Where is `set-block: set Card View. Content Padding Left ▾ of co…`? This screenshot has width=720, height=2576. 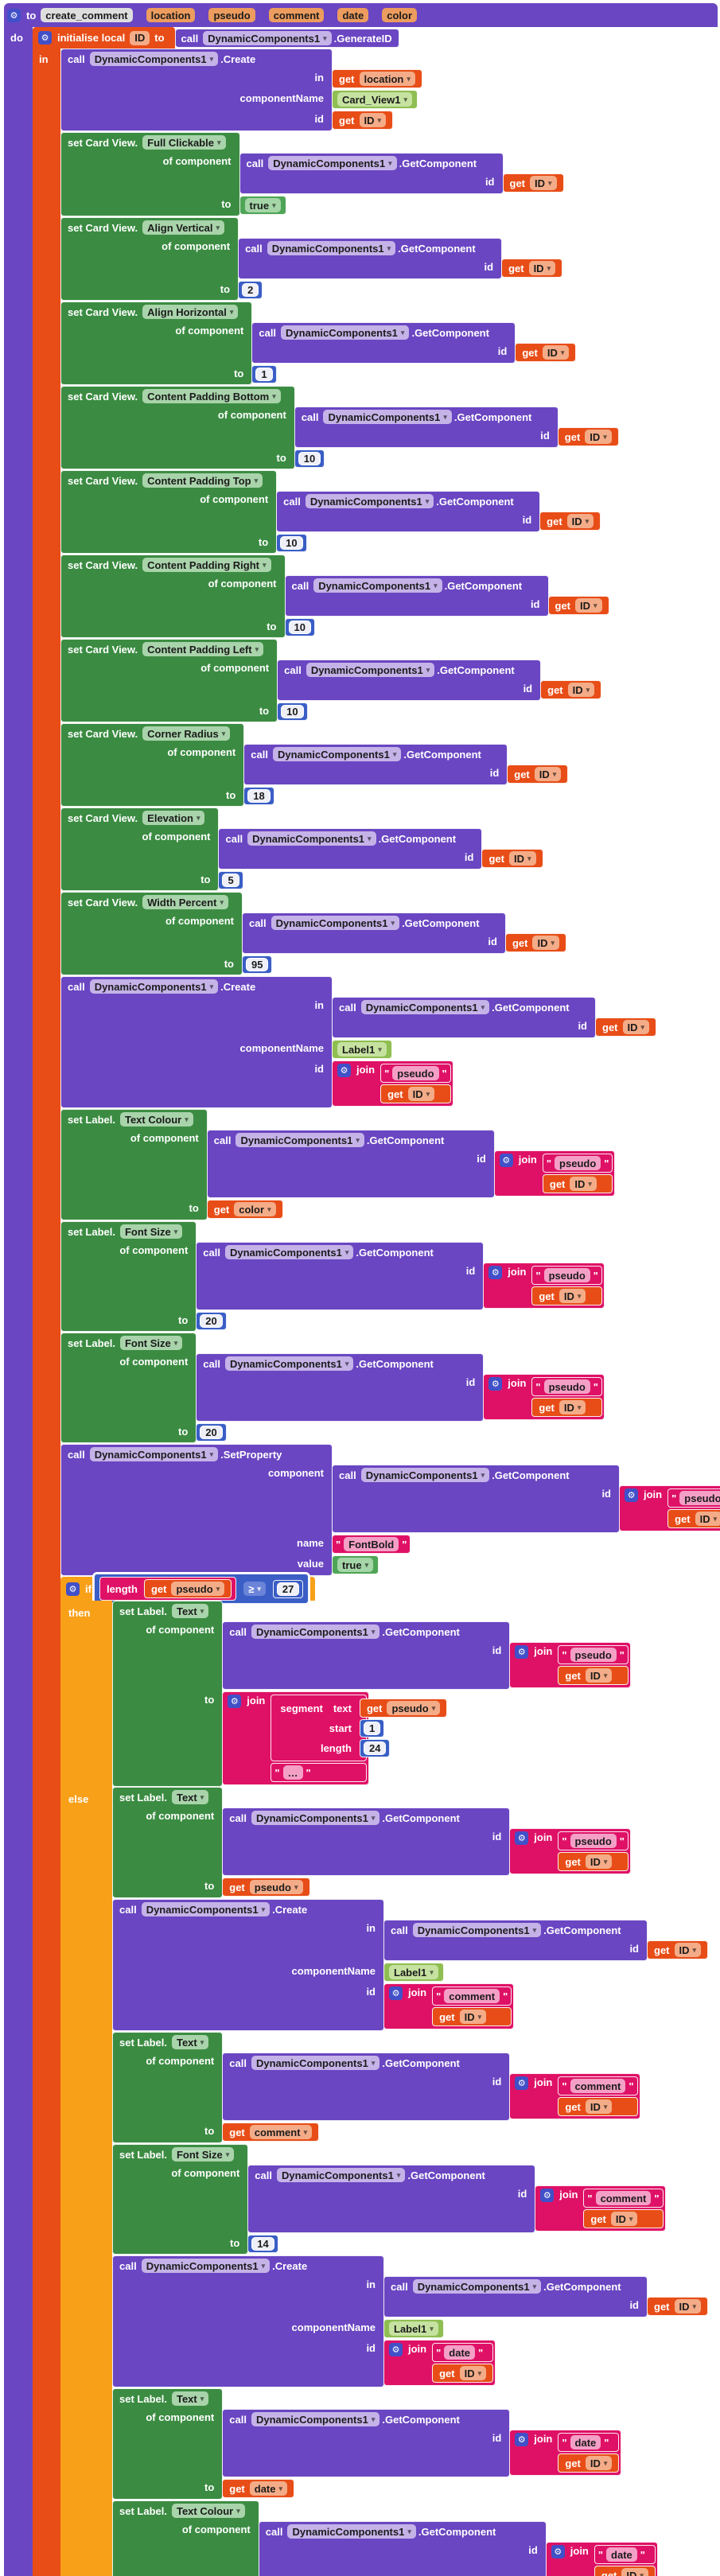
set-block: set Card View. Content Padding Left ▾ of co… is located at coordinates (331, 681).